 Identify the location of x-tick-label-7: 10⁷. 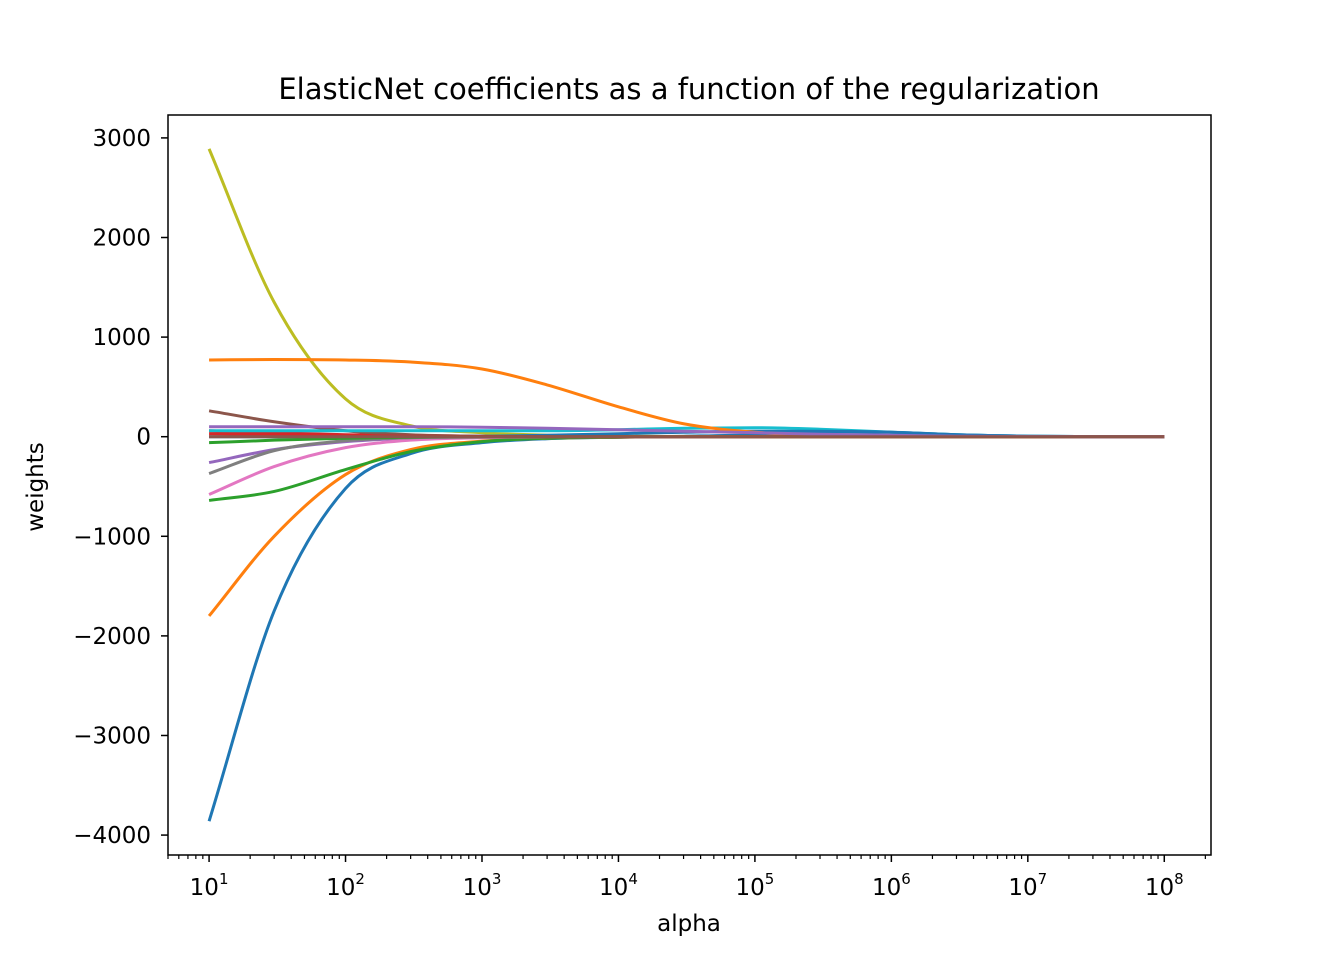
(1027, 885).